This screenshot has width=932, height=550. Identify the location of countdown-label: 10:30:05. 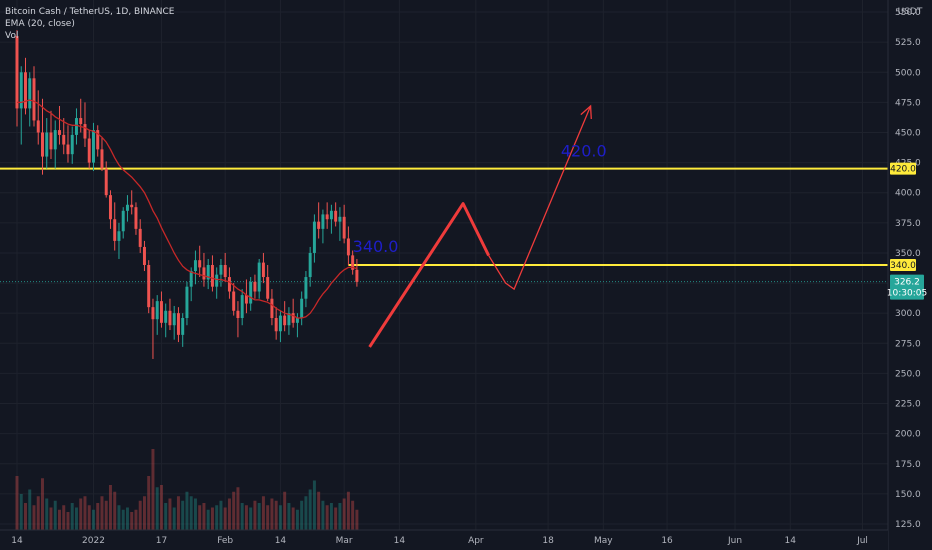
(907, 294).